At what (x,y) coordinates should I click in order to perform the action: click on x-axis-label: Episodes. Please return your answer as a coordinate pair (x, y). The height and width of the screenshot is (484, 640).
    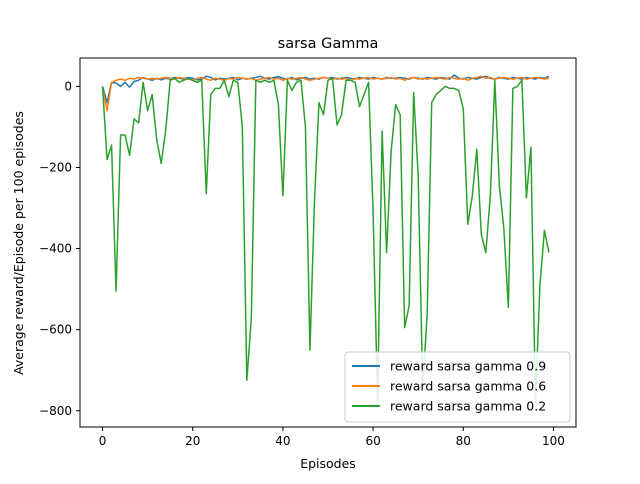
    Looking at the image, I should click on (328, 463).